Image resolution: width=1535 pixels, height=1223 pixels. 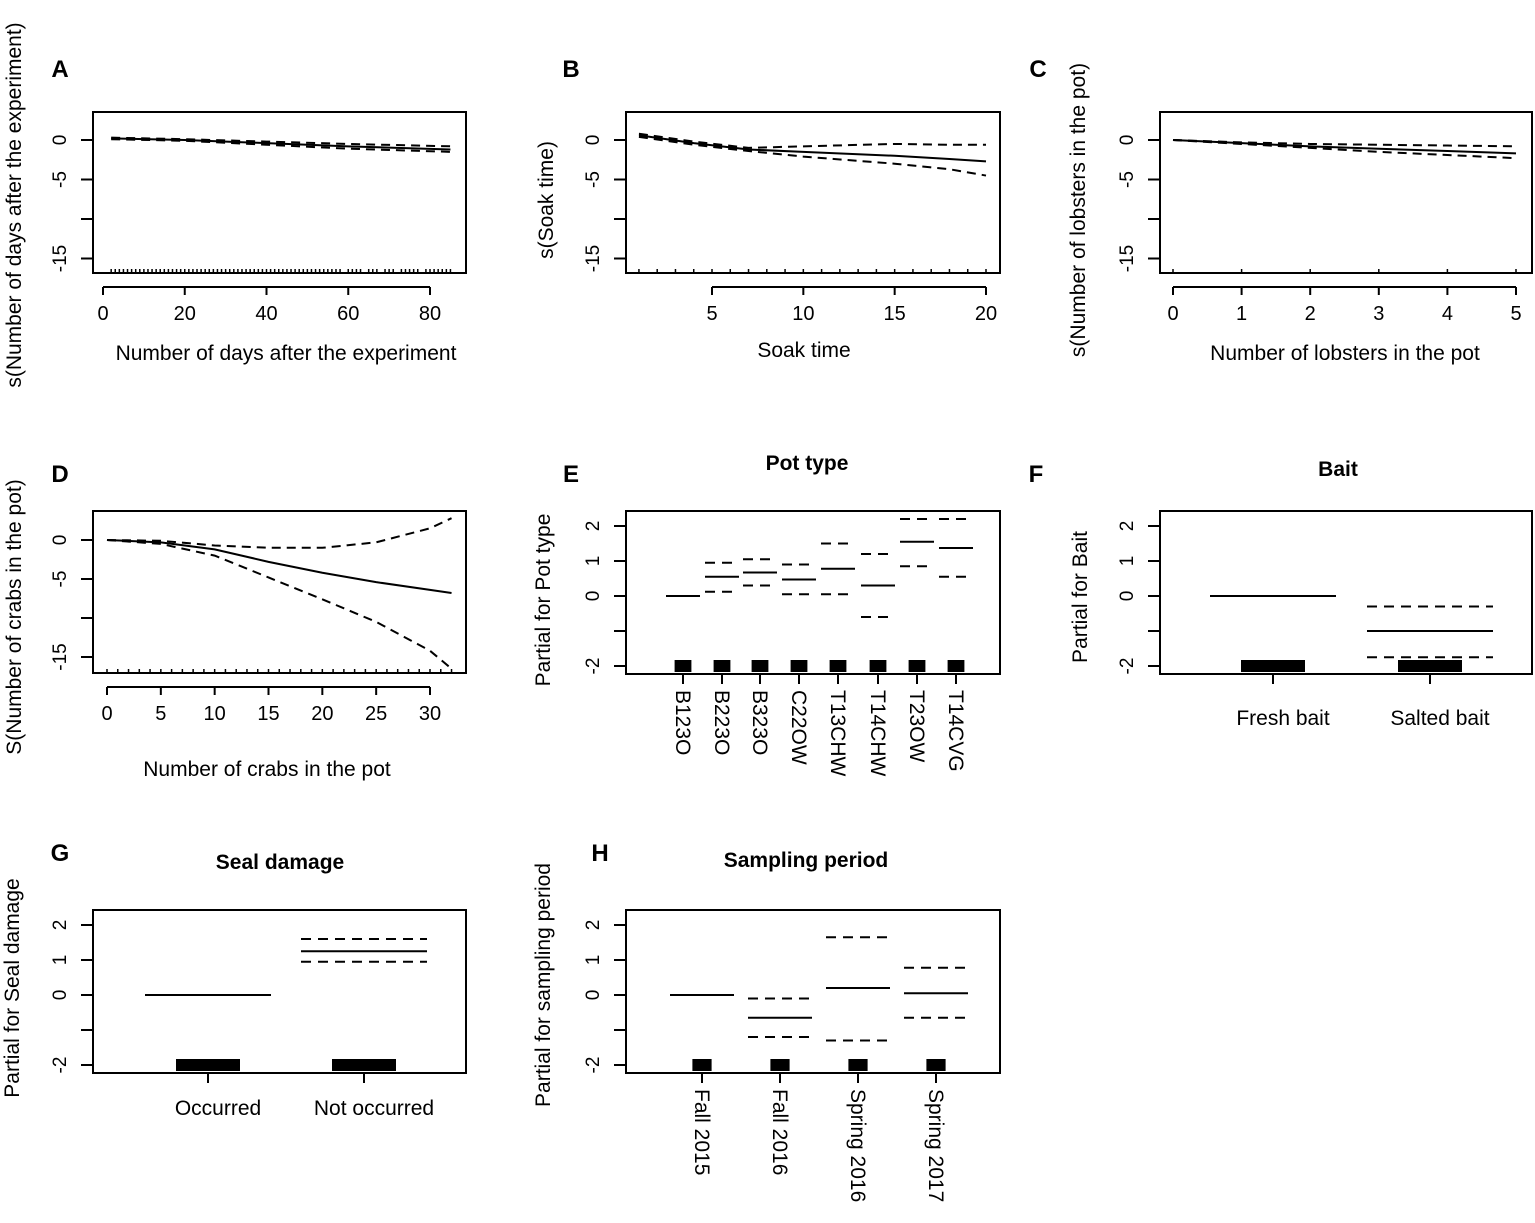 What do you see at coordinates (837, 733) in the screenshot?
I see `x-tick-label: T13CHW` at bounding box center [837, 733].